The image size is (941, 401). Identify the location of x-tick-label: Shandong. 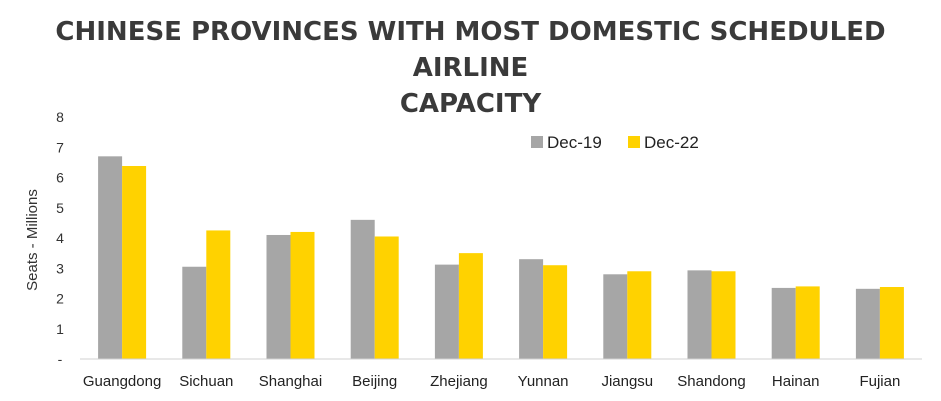
(711, 381).